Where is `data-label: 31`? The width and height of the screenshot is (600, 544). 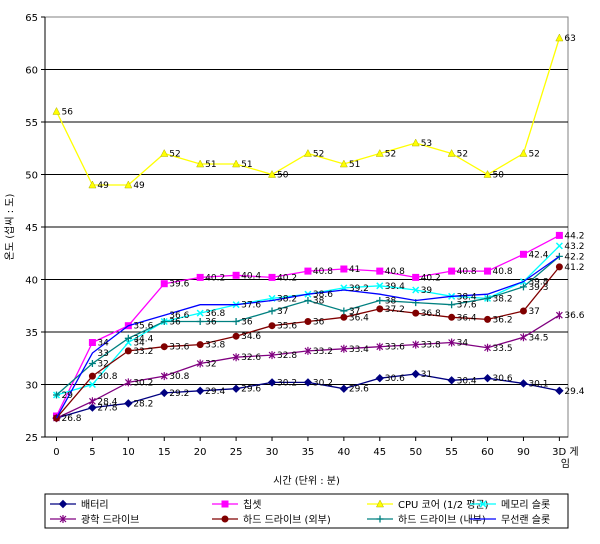 data-label: 31 is located at coordinates (426, 375).